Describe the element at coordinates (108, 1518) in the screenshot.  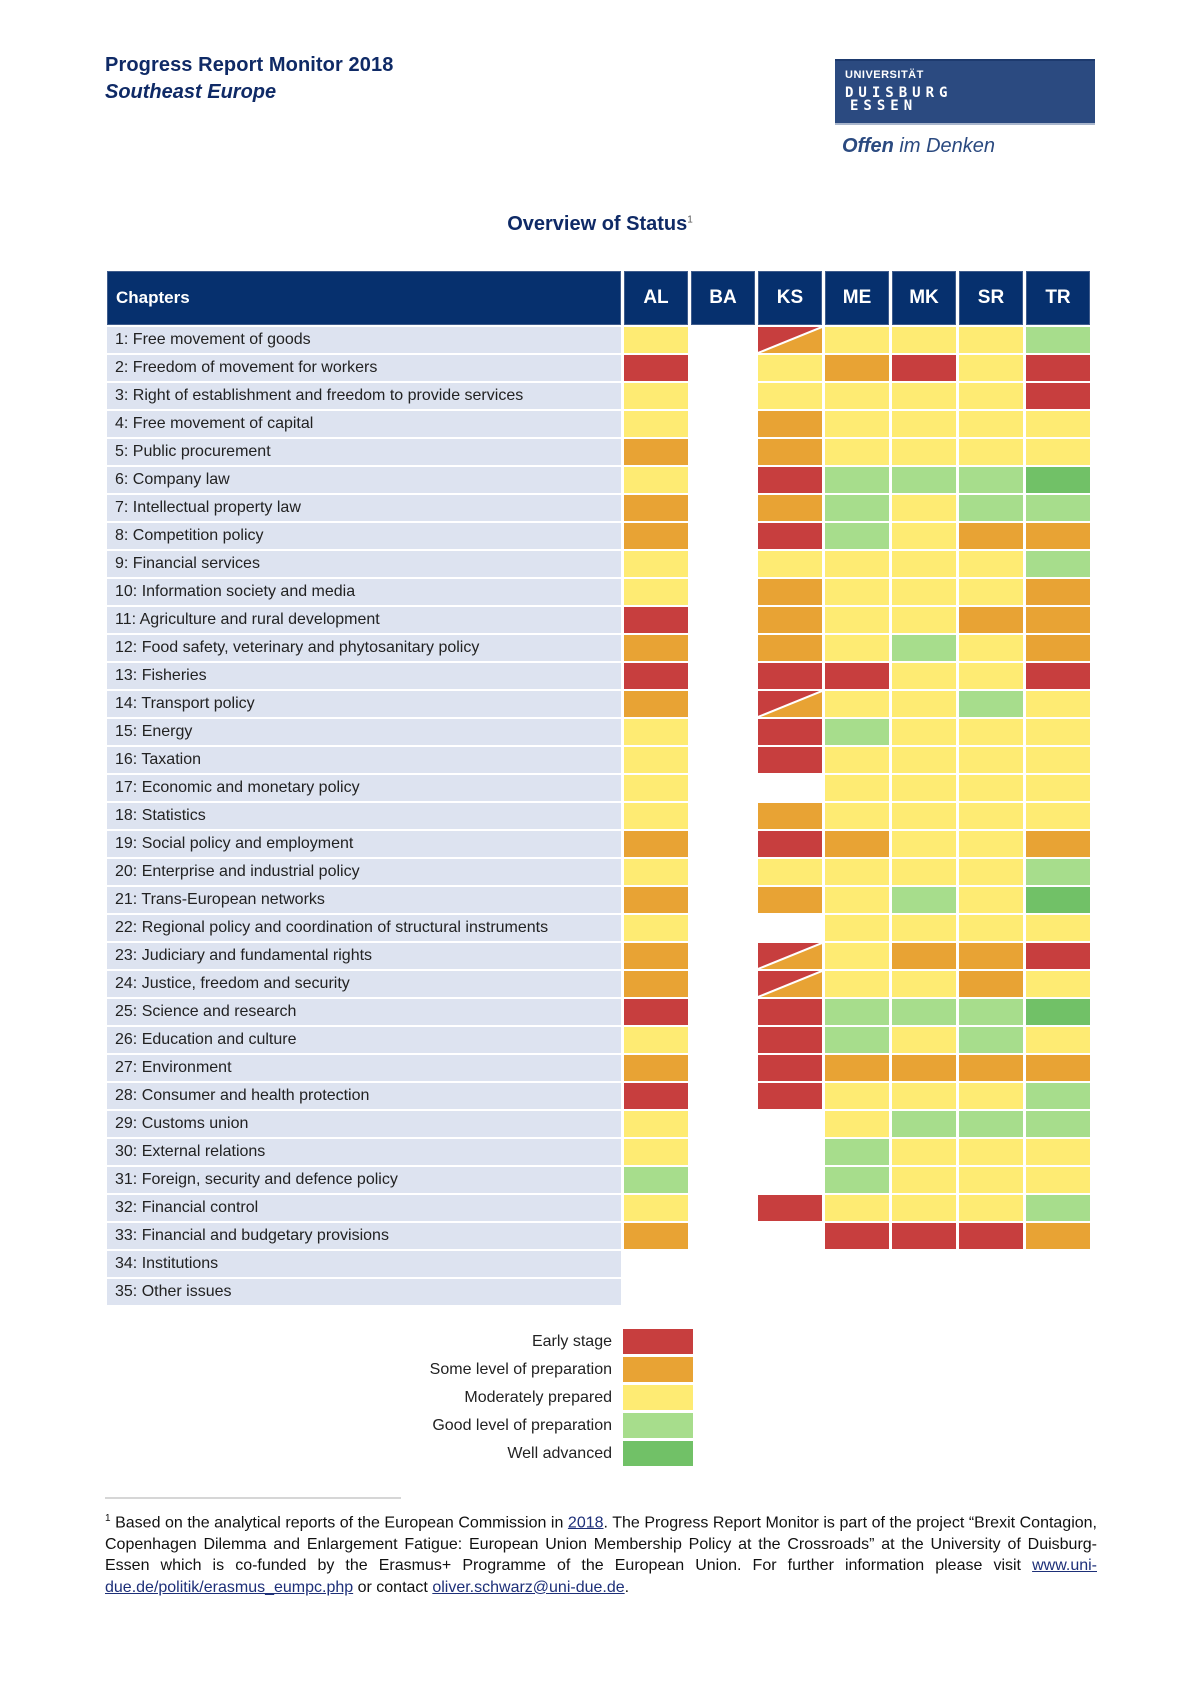
I see `footnote-mark: 1` at that location.